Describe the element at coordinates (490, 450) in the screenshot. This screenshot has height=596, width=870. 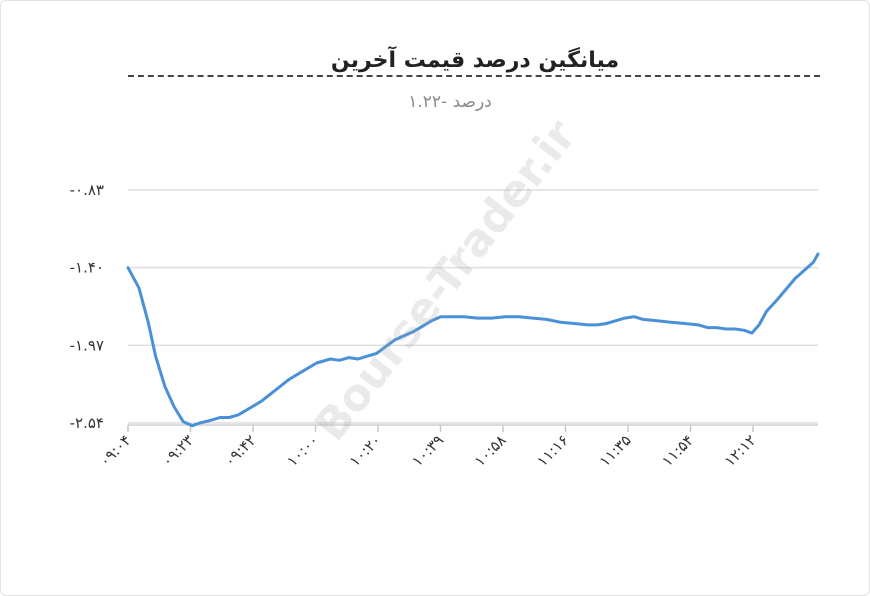
I see `x-tick-label: ۱۰:۵۸` at that location.